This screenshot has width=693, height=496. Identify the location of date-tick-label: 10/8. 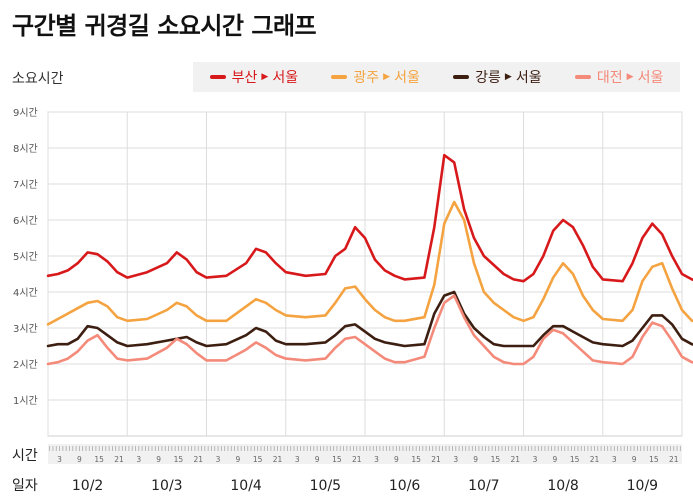
(562, 486).